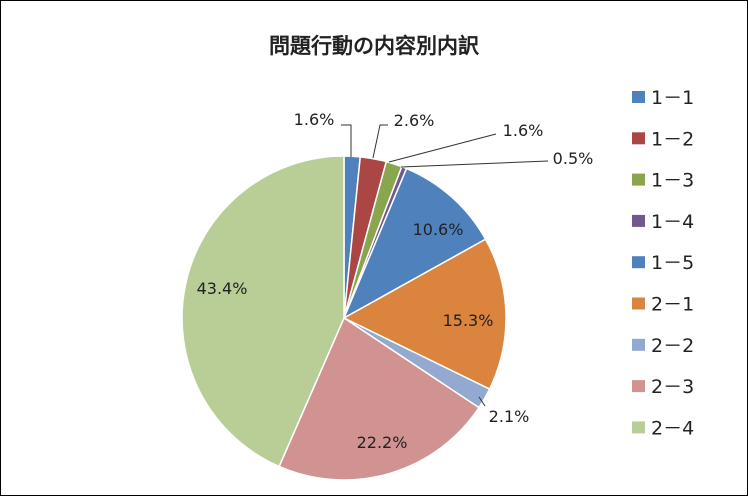  I want to click on pie-slice-2－4, so click(263, 311).